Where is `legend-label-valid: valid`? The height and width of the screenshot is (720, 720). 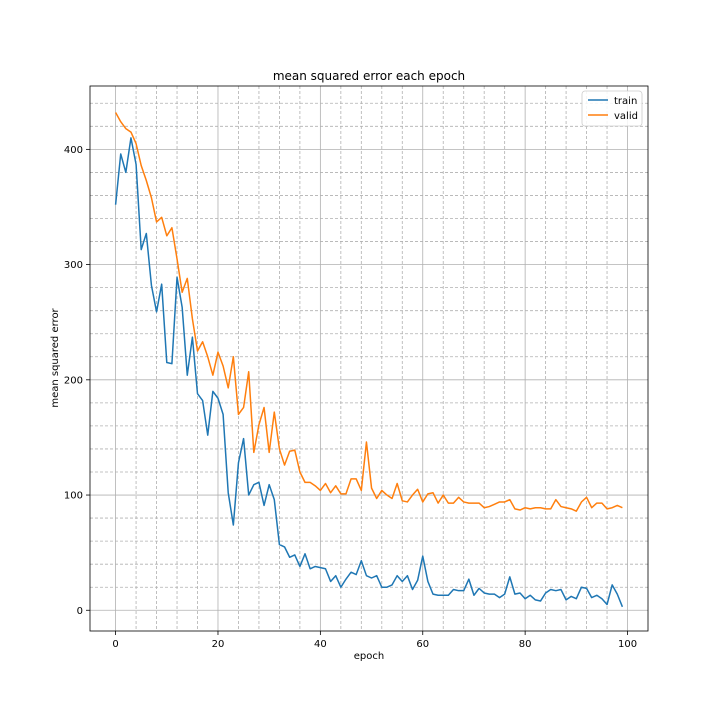 legend-label-valid: valid is located at coordinates (626, 116).